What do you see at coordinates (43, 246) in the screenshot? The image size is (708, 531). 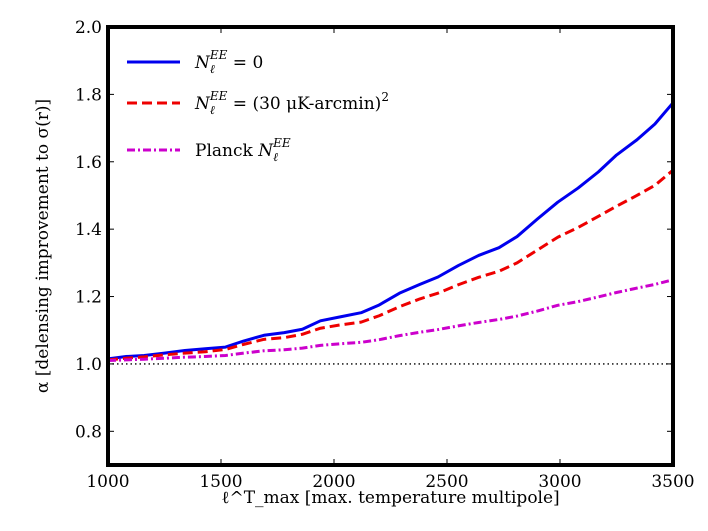 I see `y-axis-label: α [delensing improvement to σ(r)]` at bounding box center [43, 246].